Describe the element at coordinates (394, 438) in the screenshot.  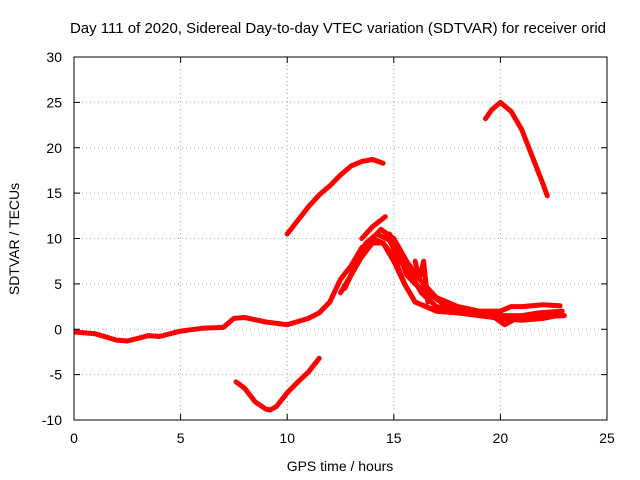
I see `x-tick-label: 15` at that location.